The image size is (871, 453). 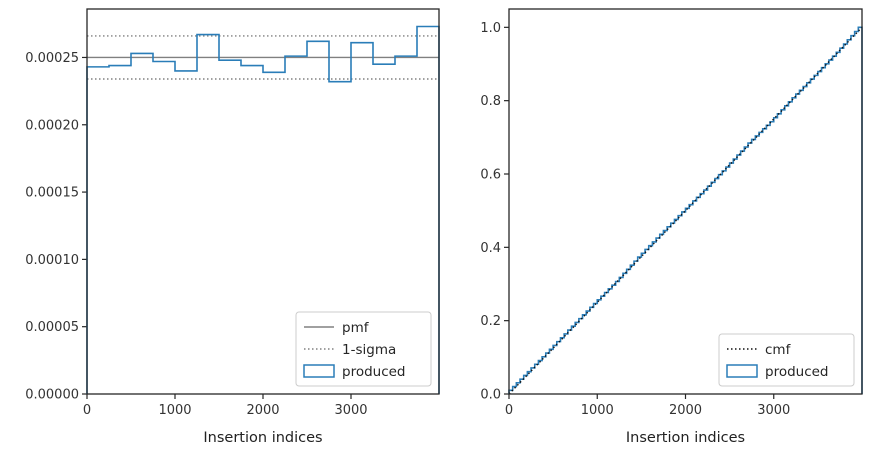 What do you see at coordinates (490, 248) in the screenshot?
I see `y-tick-label: 0.4` at bounding box center [490, 248].